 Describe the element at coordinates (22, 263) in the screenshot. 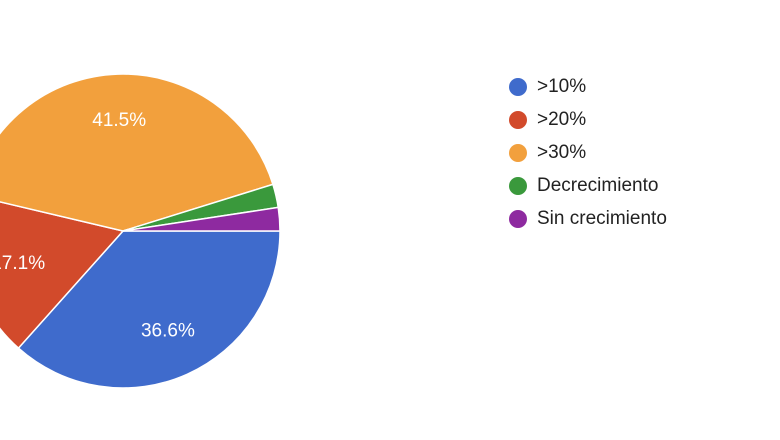

I see `slice-label: 17.1%` at that location.